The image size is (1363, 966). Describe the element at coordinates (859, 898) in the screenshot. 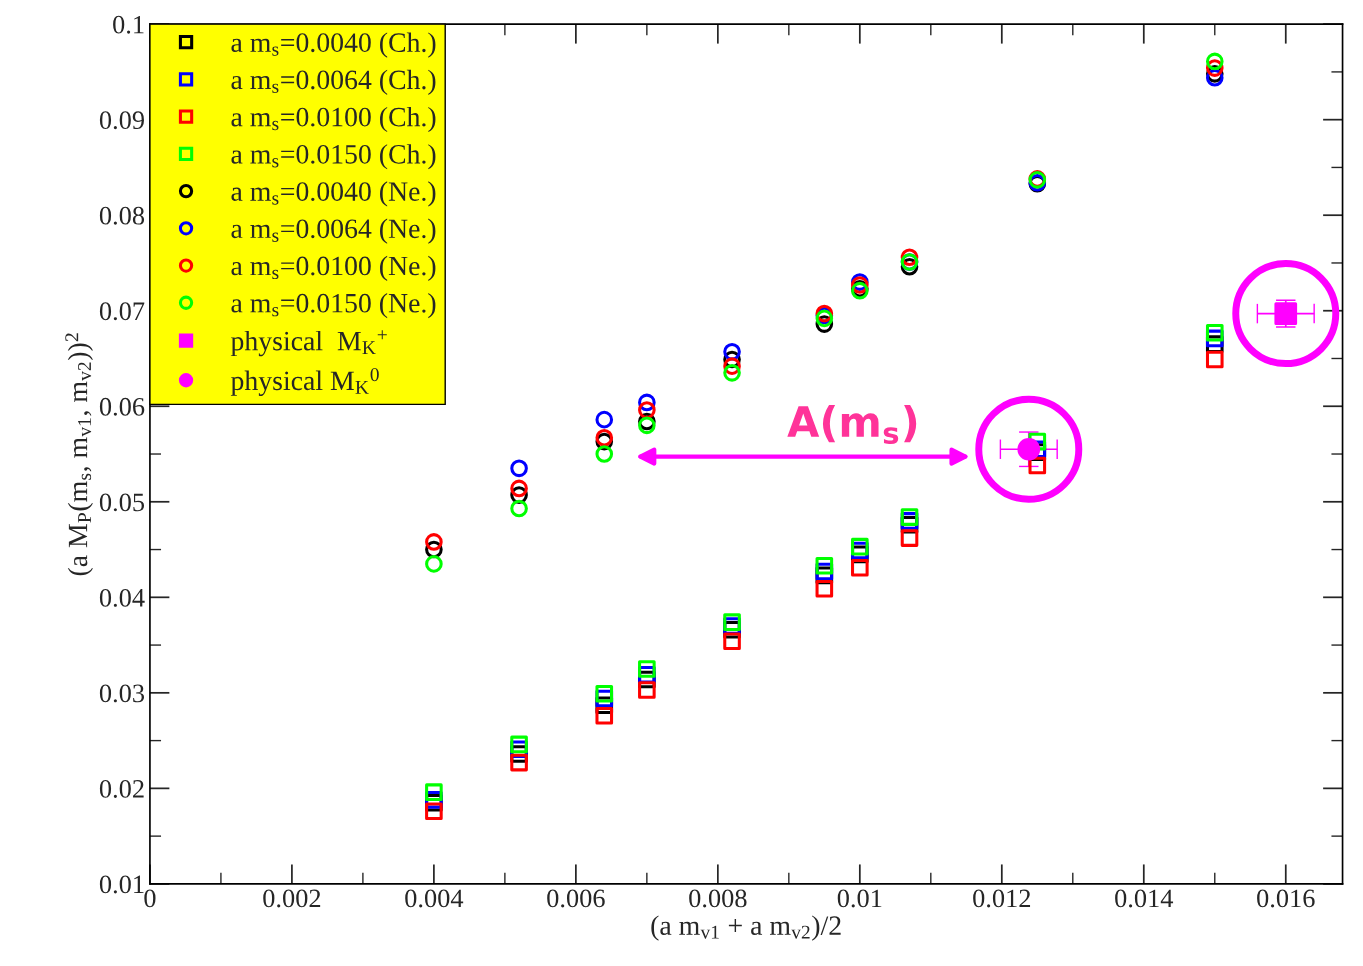

I see `x-tick-label: 0.01` at that location.